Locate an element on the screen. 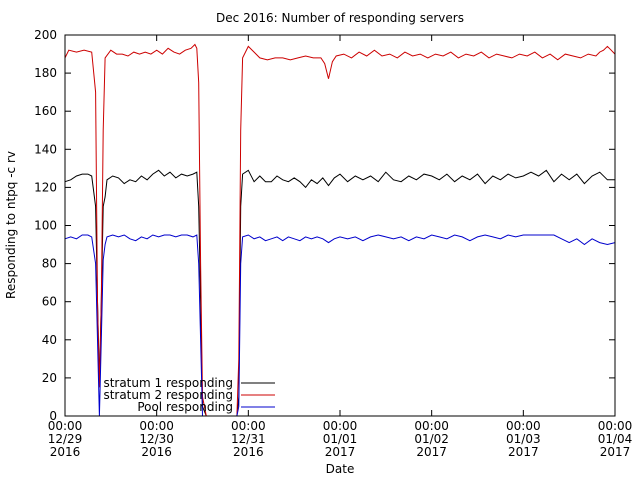 This screenshot has width=640, height=480. x-tick-label: 01/01 is located at coordinates (340, 439).